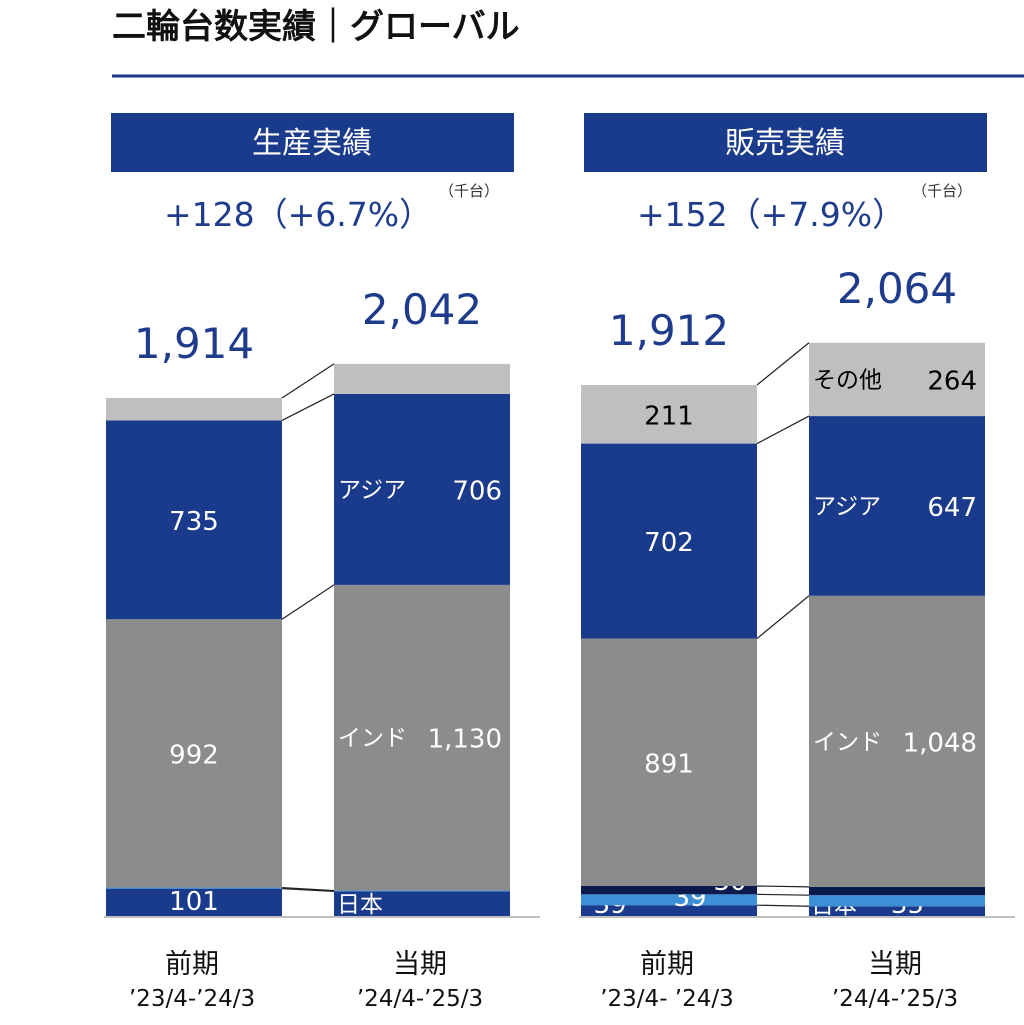 The width and height of the screenshot is (1024, 1025). Describe the element at coordinates (669, 330) in the screenshot. I see `total-label: 1,912` at that location.